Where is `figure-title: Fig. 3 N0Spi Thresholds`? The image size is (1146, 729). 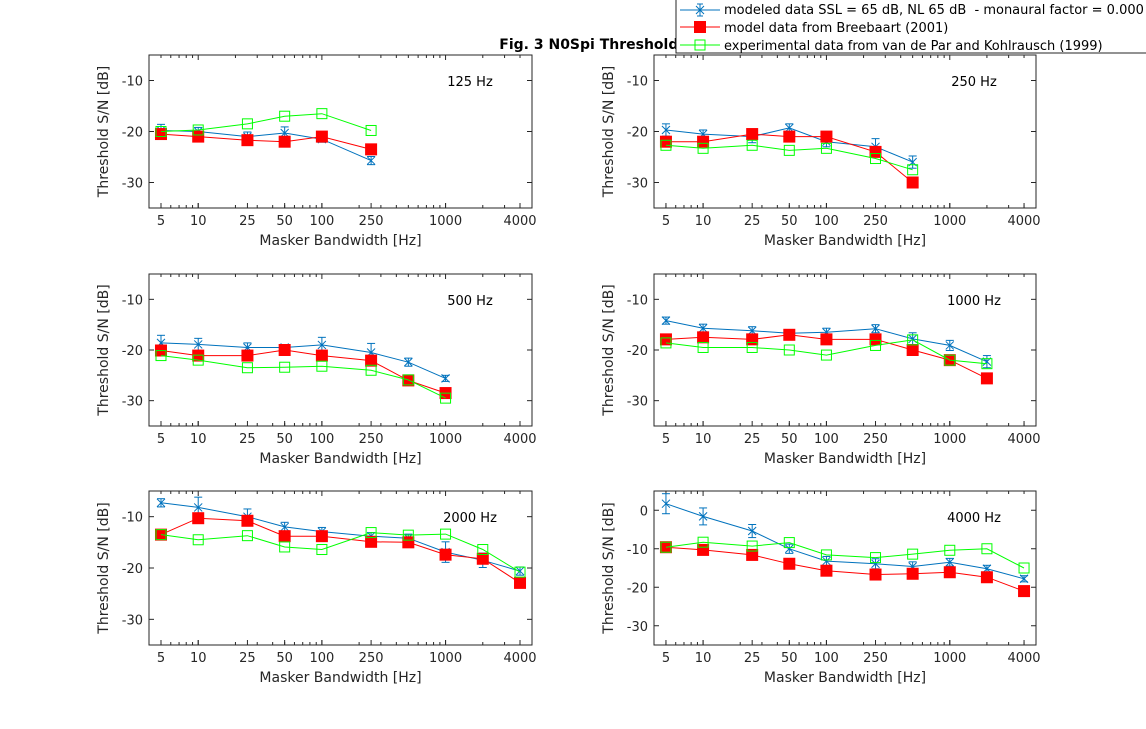 figure-title: Fig. 3 N0Spi Thresholds is located at coordinates (592, 45).